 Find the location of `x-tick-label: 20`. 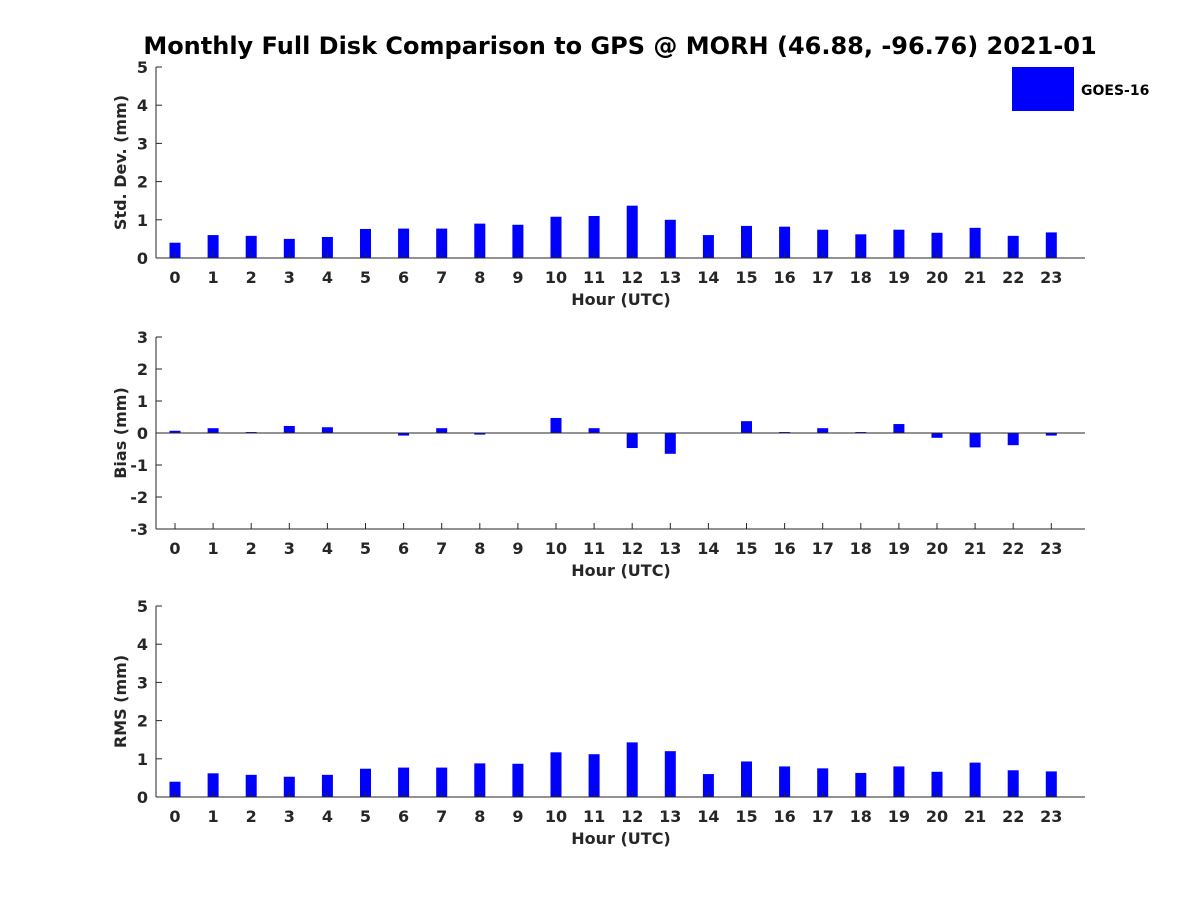

x-tick-label: 20 is located at coordinates (937, 816).